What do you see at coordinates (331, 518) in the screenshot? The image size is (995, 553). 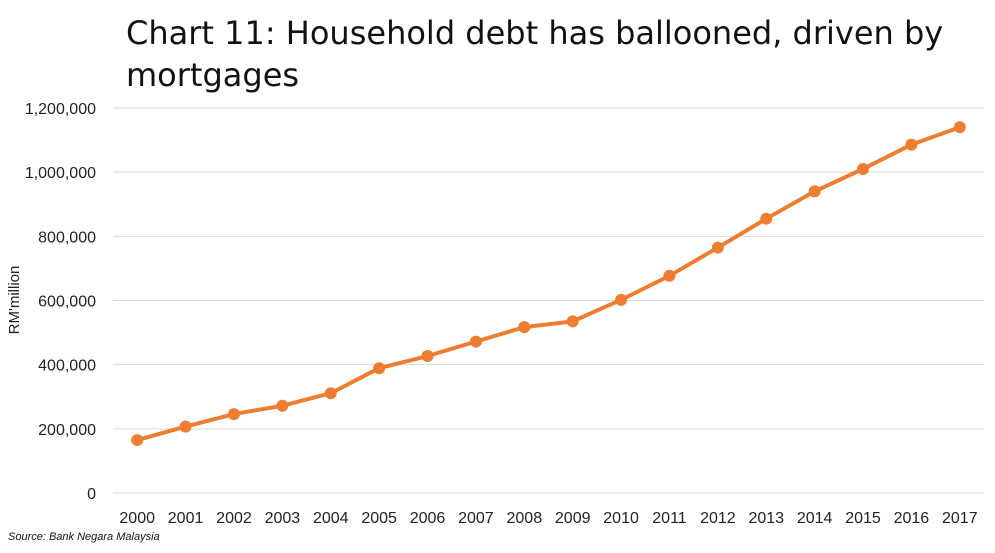 I see `x-tick-label: 2004` at bounding box center [331, 518].